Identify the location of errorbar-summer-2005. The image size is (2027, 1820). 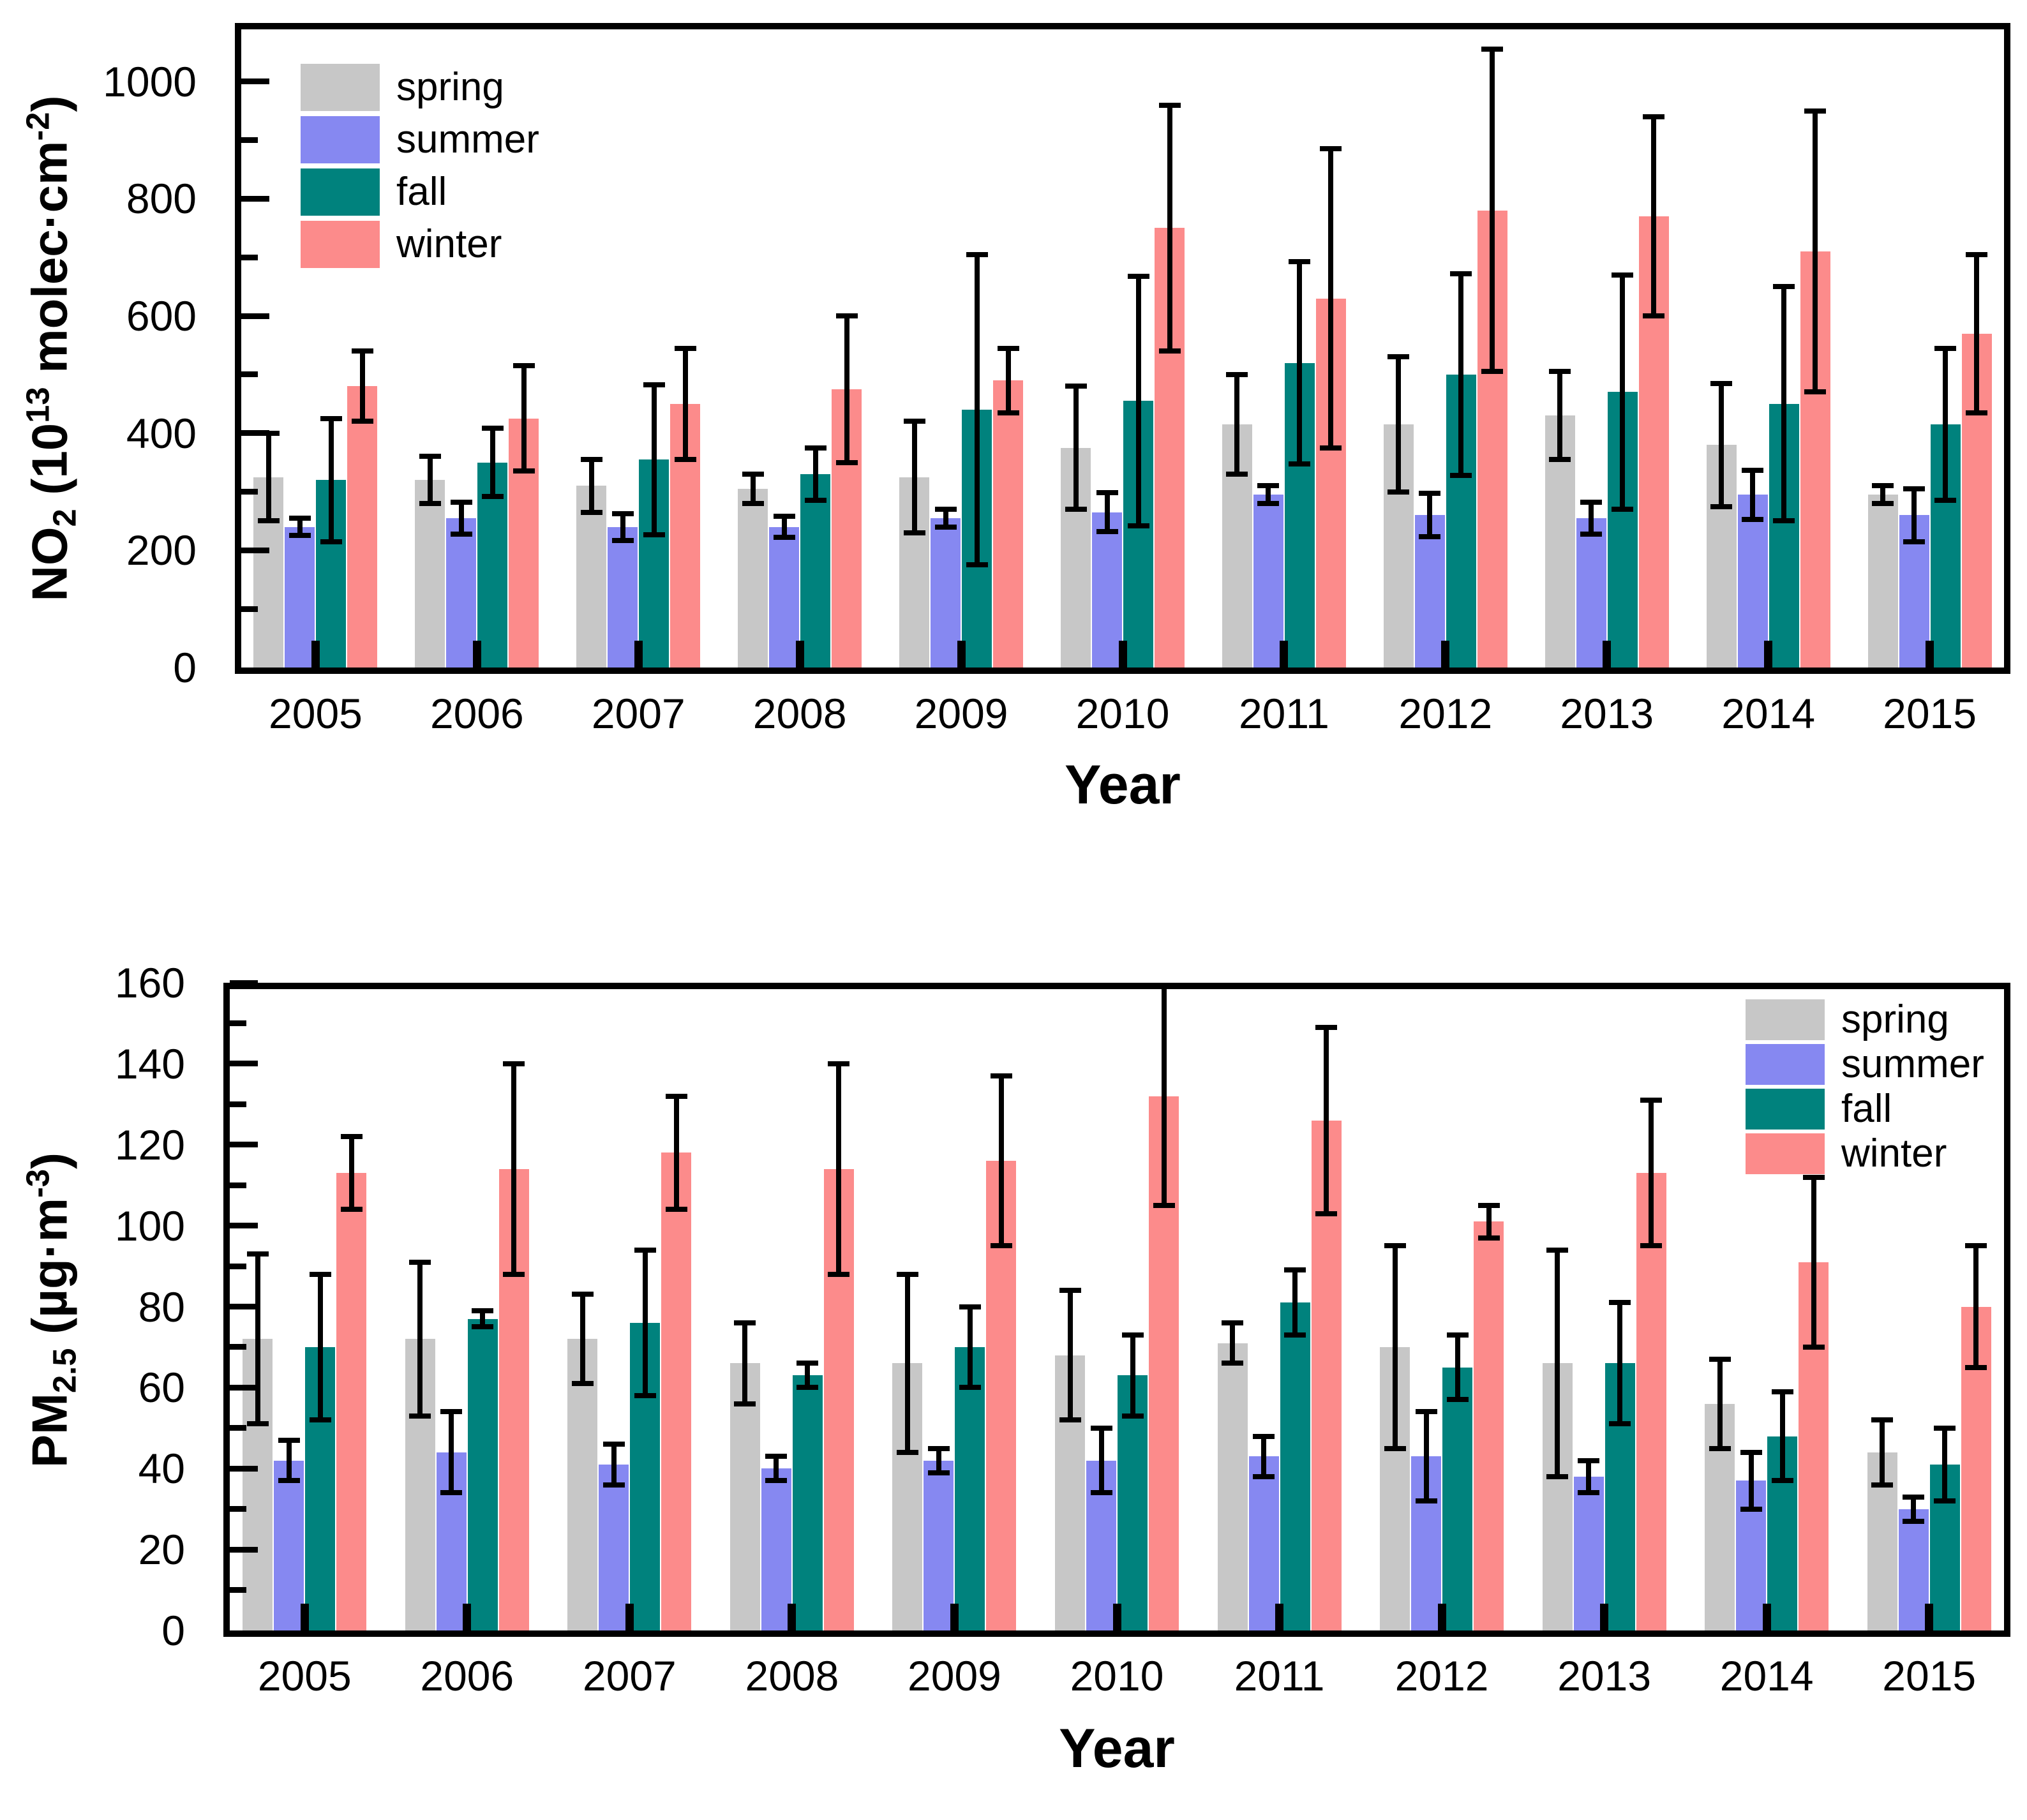
(289, 1460).